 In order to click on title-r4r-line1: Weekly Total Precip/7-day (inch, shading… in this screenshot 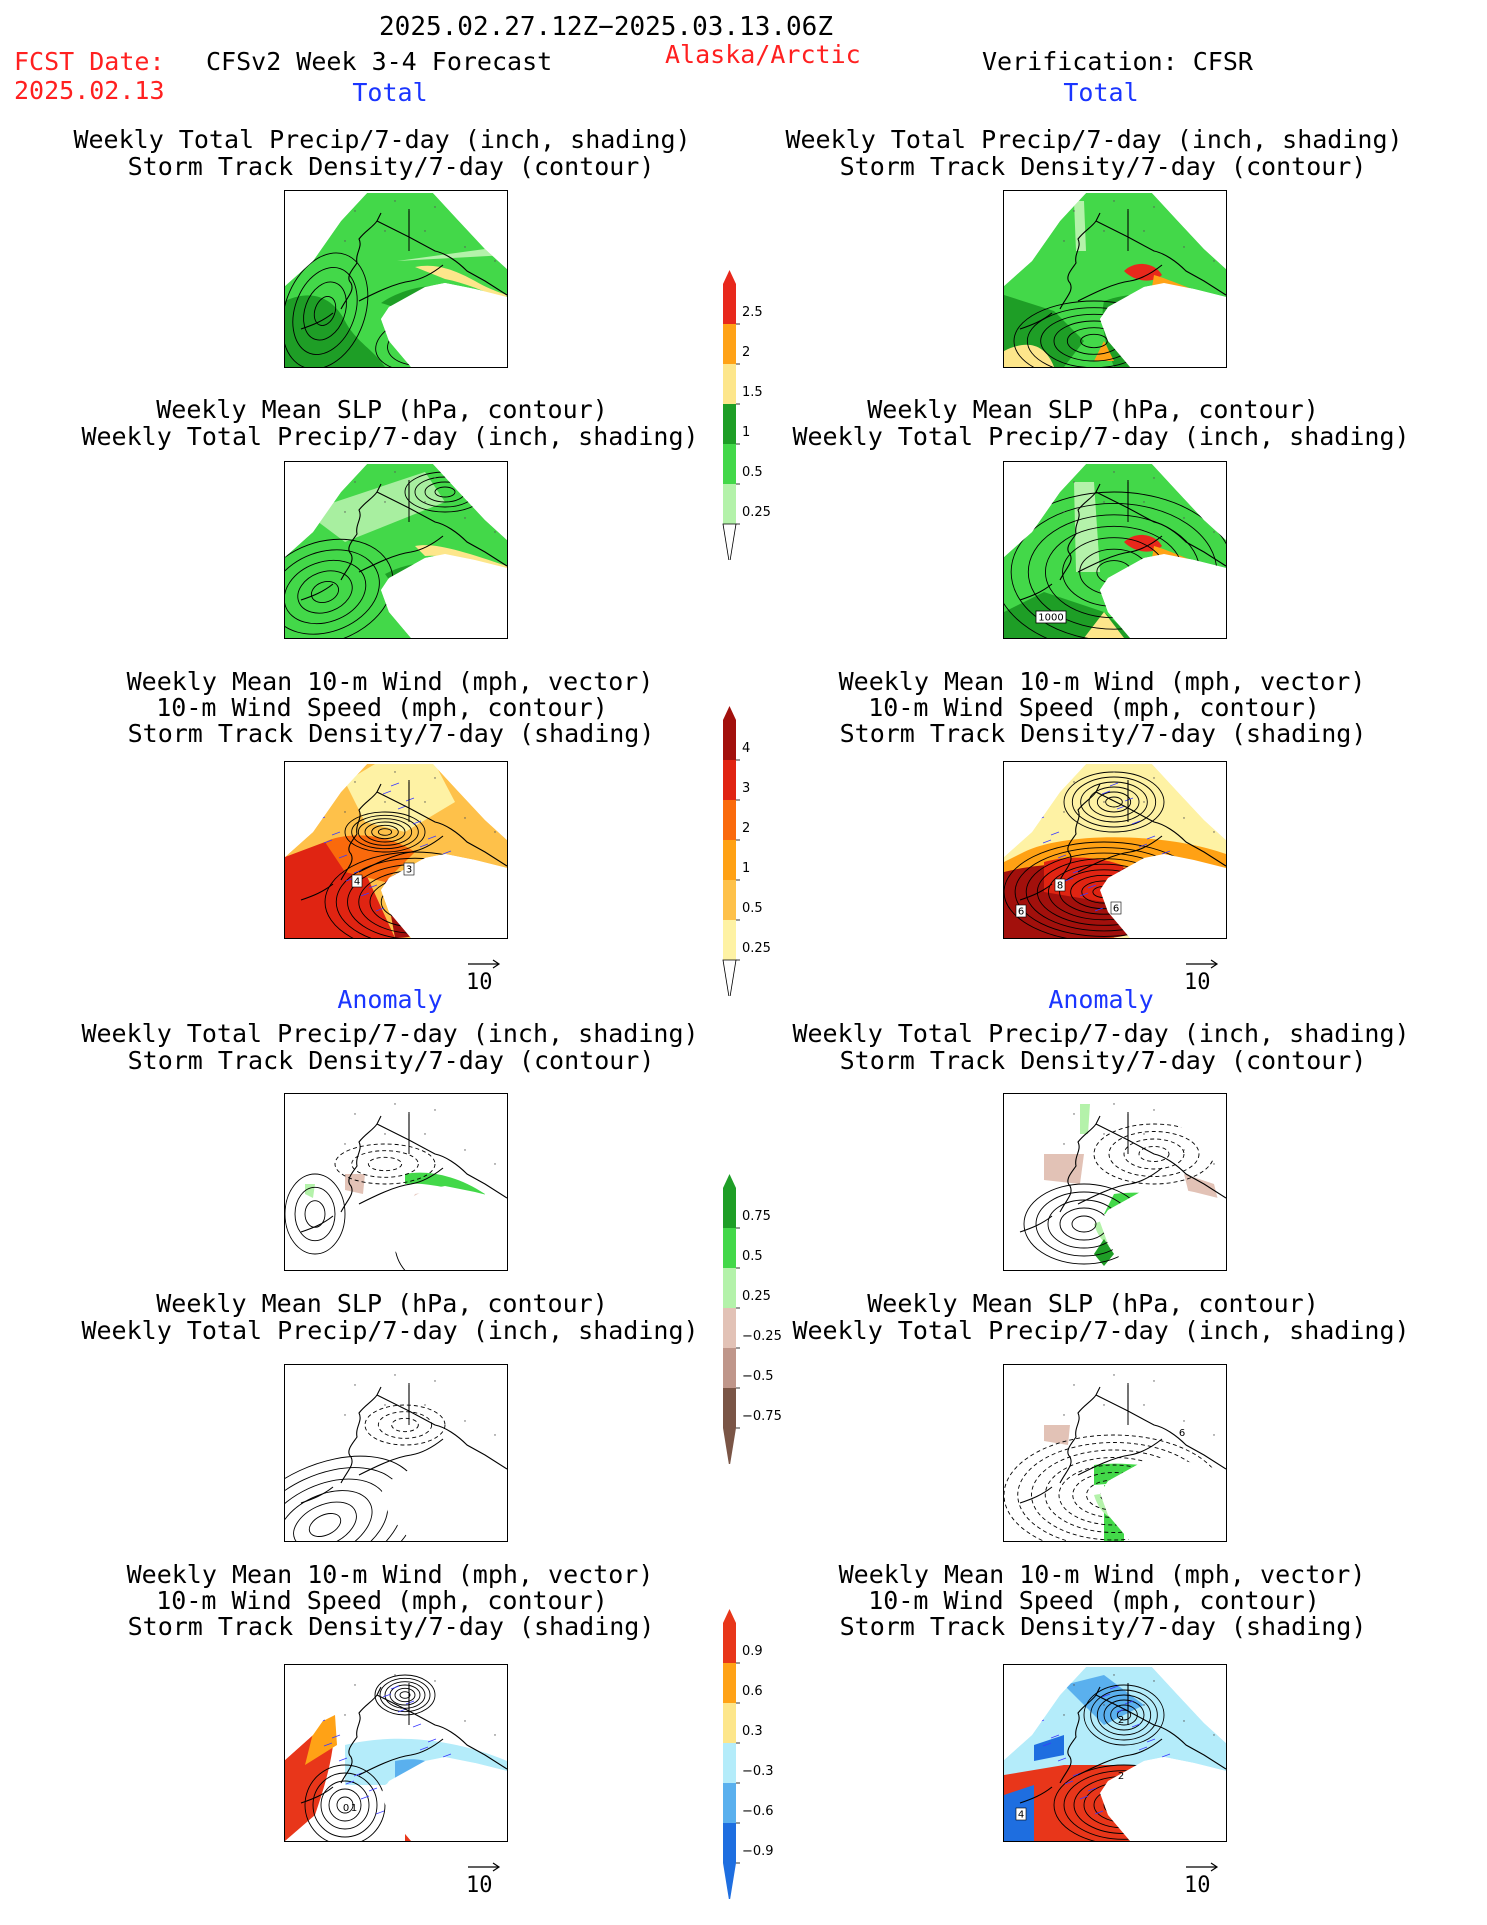, I will do `click(1101, 1033)`.